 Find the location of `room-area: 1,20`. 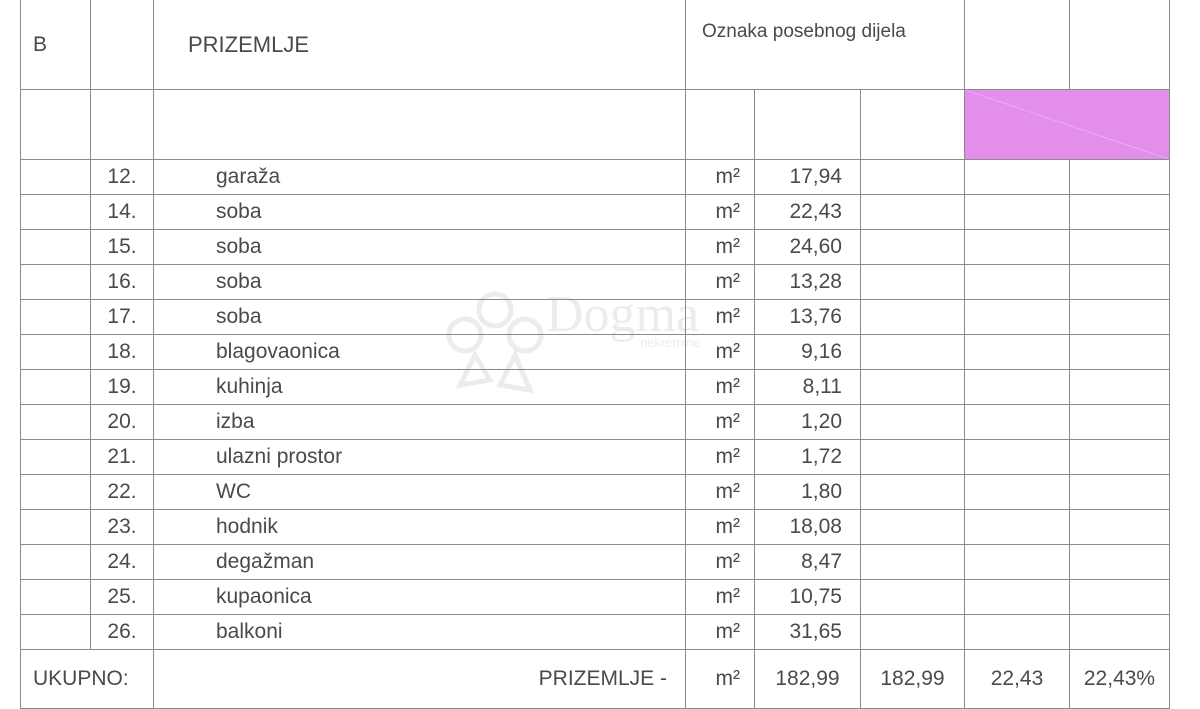

room-area: 1,20 is located at coordinates (807, 422).